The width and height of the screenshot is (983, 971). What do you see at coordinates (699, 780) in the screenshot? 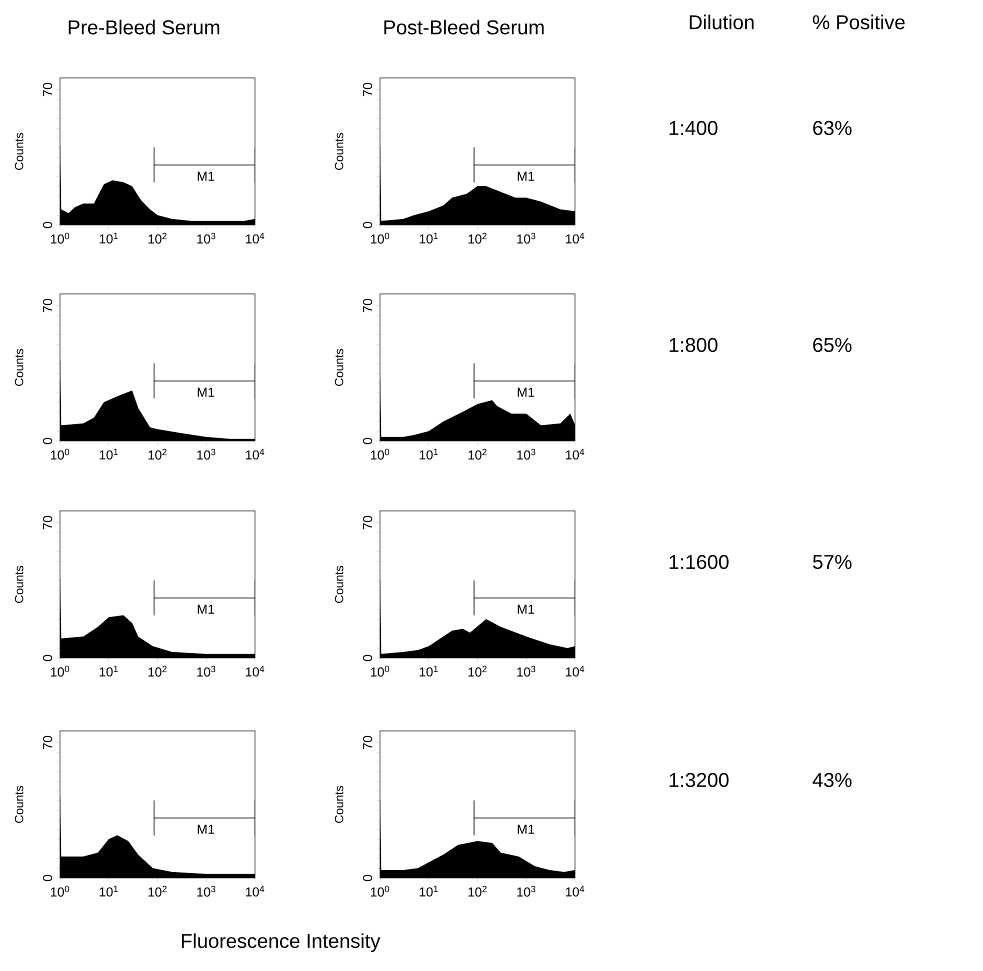
I see `text: 1:3200` at bounding box center [699, 780].